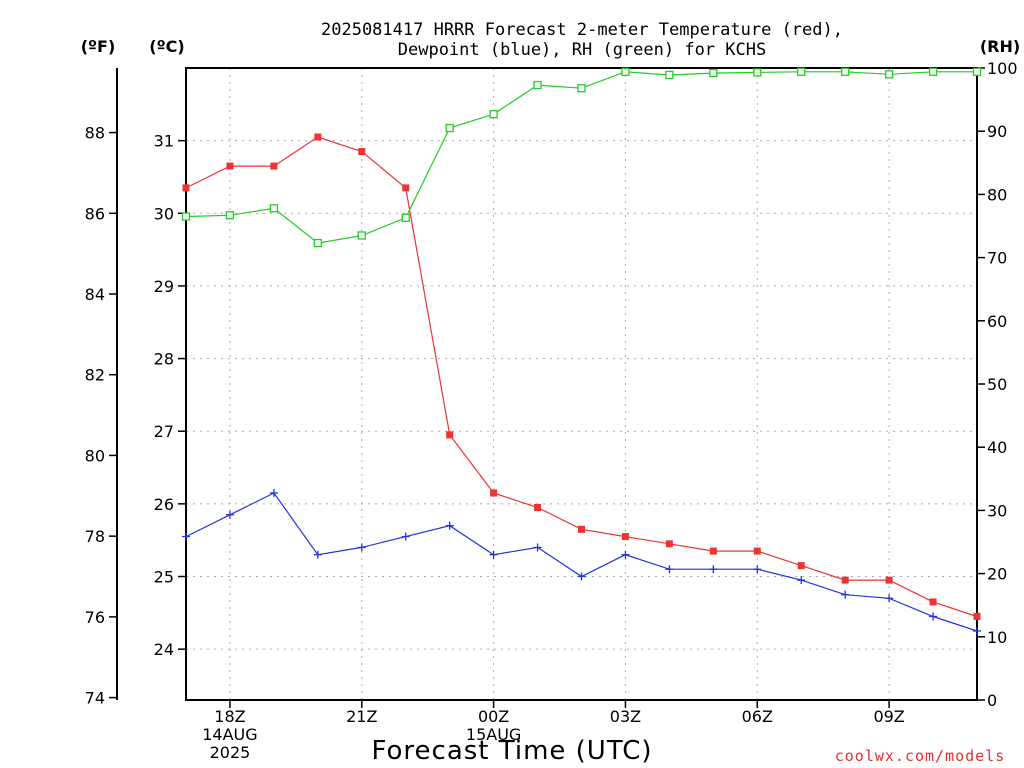 Image resolution: width=1024 pixels, height=768 pixels. I want to click on celsius-tick-label: 31, so click(164, 141).